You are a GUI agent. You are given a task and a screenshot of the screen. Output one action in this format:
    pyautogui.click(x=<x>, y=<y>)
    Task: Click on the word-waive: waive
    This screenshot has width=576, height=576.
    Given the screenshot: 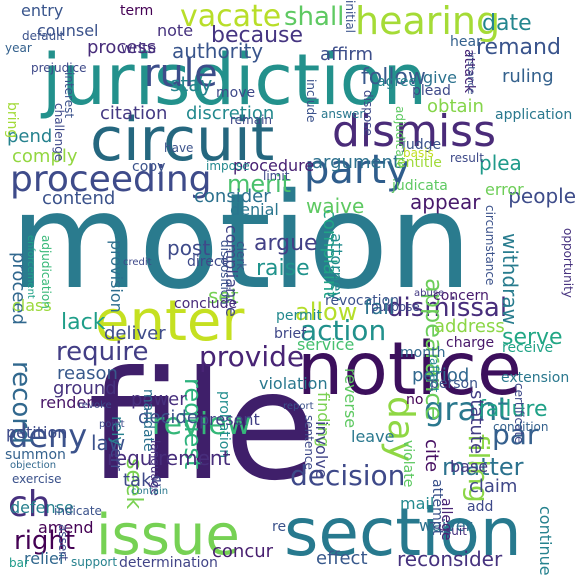 What is the action you would take?
    pyautogui.click(x=335, y=206)
    